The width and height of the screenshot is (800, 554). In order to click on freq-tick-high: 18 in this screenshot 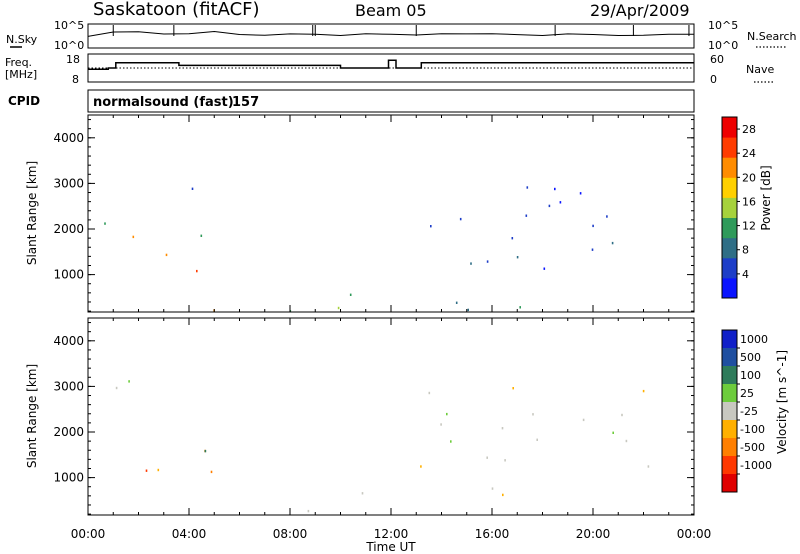, I will do `click(73, 59)`.